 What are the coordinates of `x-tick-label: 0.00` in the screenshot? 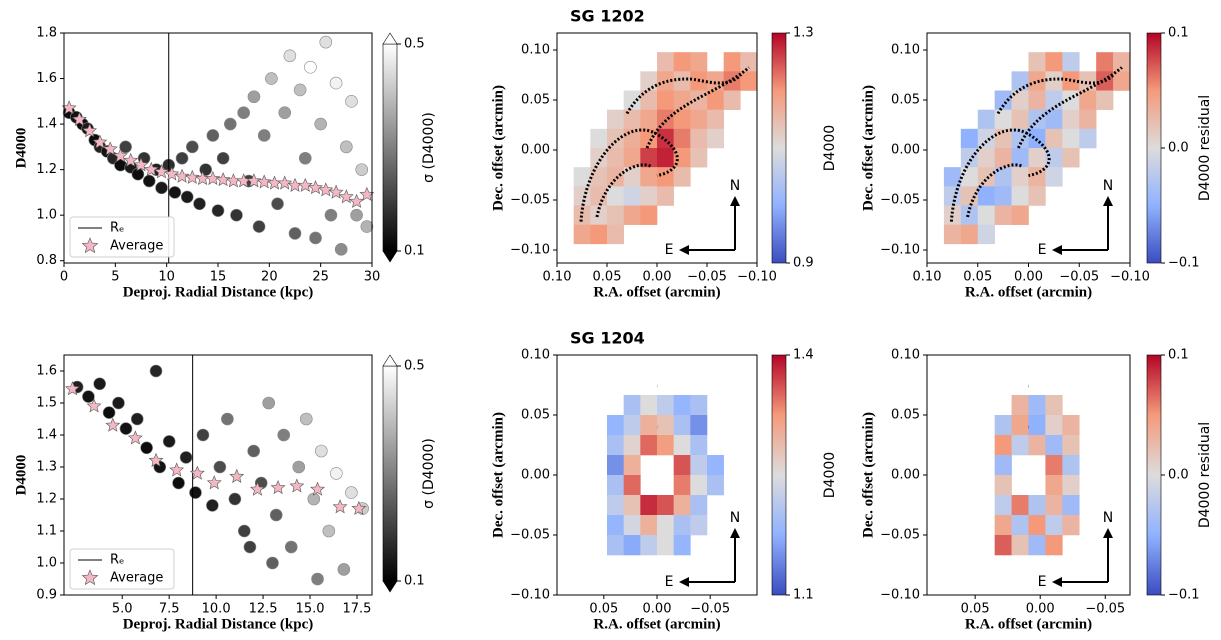 It's located at (657, 609).